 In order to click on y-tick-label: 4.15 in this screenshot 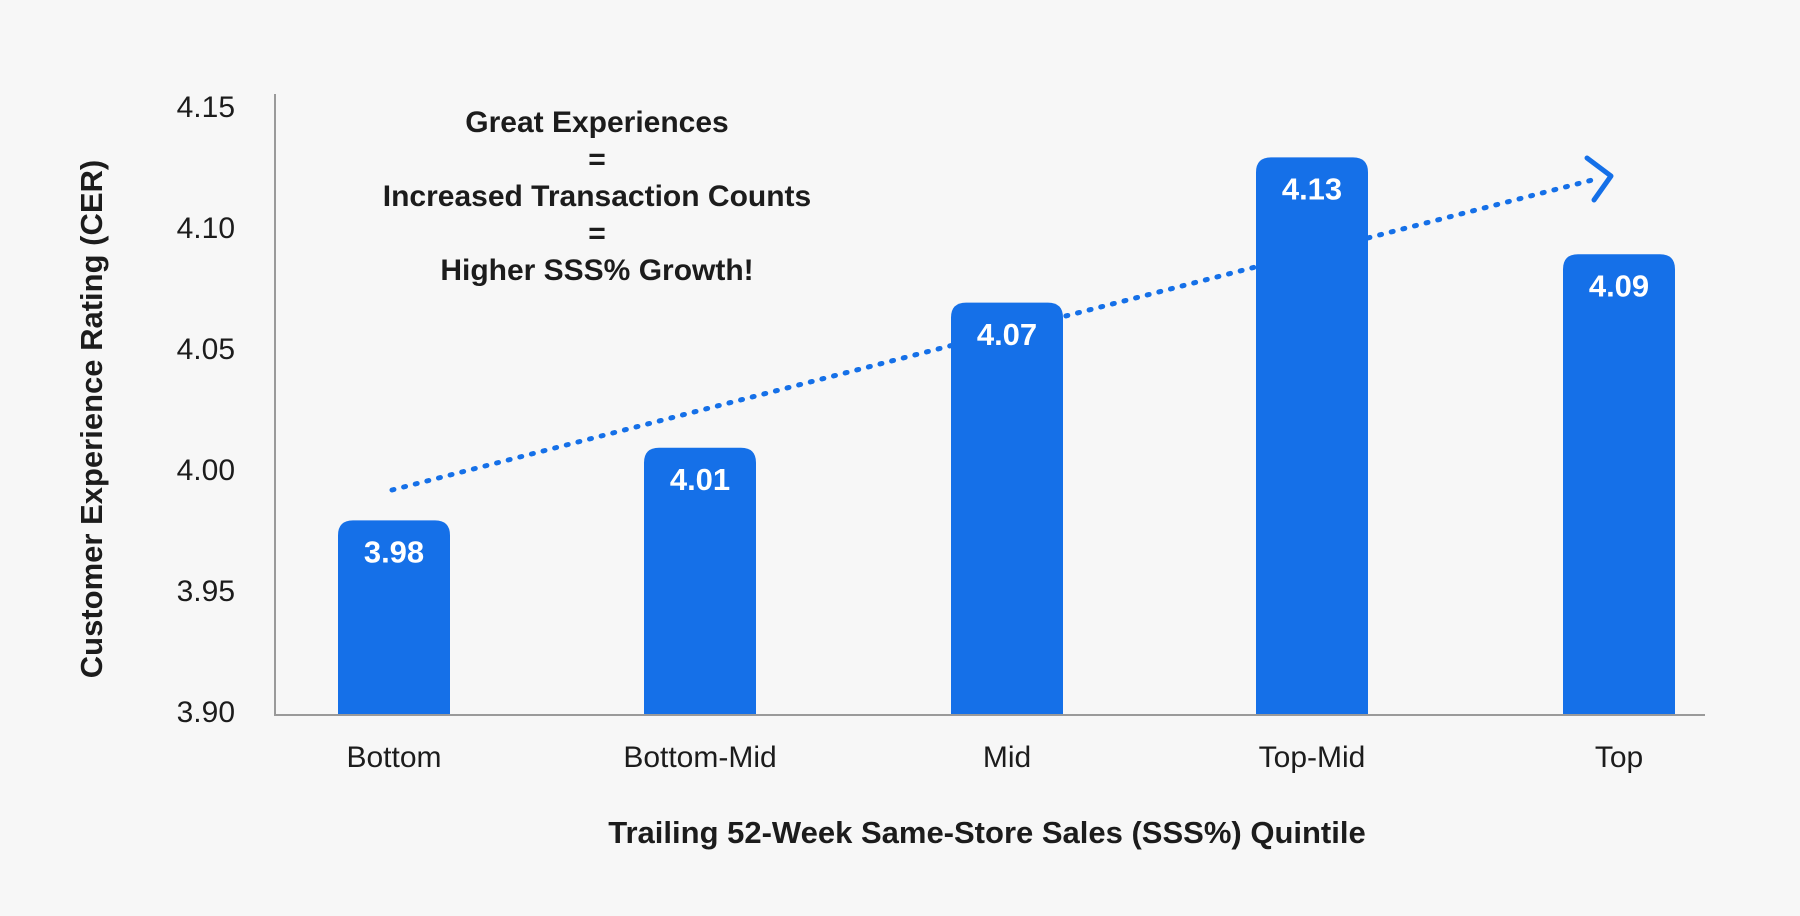, I will do `click(206, 107)`.